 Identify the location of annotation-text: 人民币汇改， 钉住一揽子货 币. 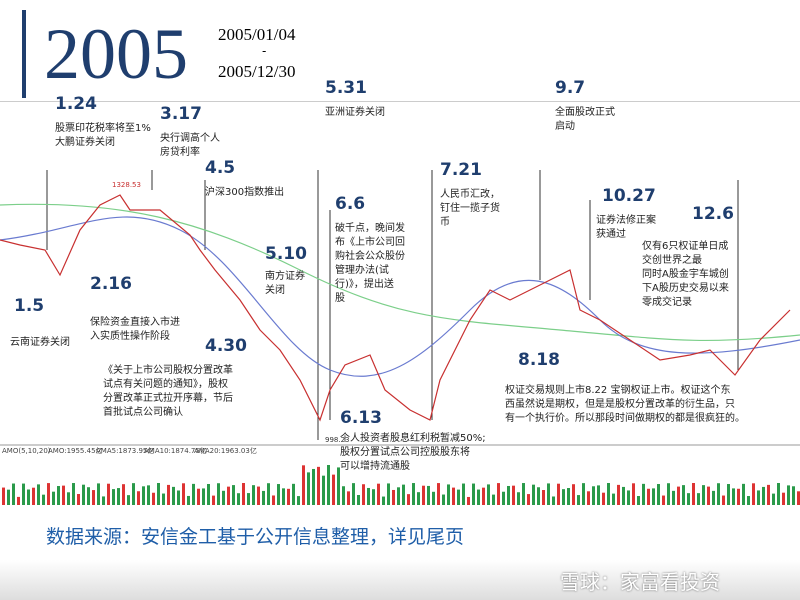
(470, 208).